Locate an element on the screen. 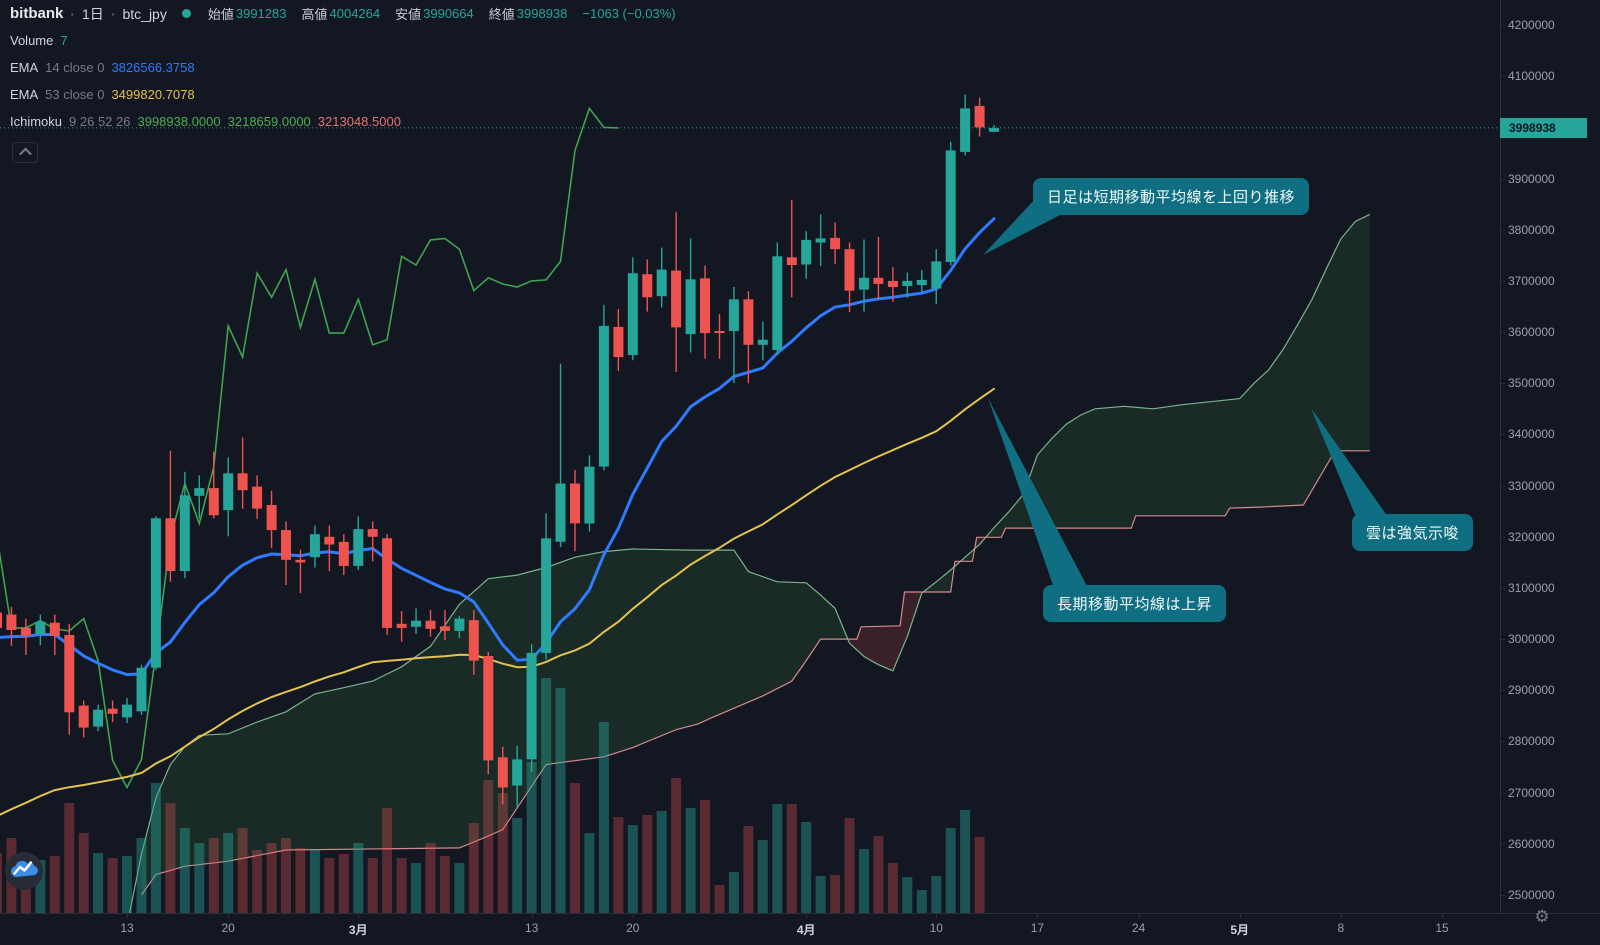 The height and width of the screenshot is (945, 1600). volume-legend-row: Volume 7 is located at coordinates (39, 40).